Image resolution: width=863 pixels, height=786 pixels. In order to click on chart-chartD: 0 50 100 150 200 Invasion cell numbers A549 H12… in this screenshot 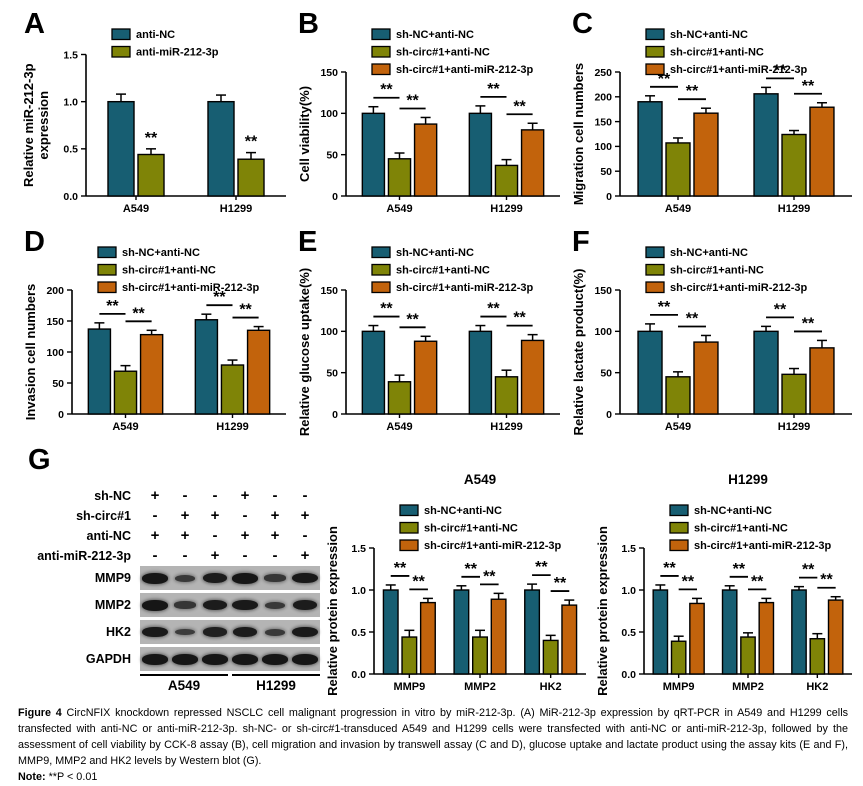, I will do `click(154, 339)`.